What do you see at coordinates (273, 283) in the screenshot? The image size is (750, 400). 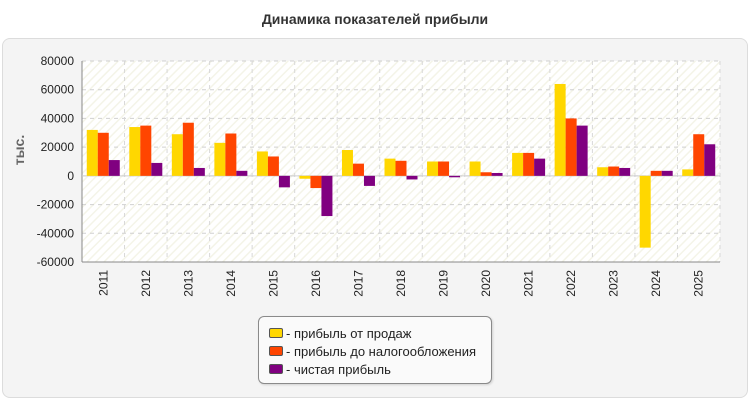 I see `x-tick-label: 2015` at bounding box center [273, 283].